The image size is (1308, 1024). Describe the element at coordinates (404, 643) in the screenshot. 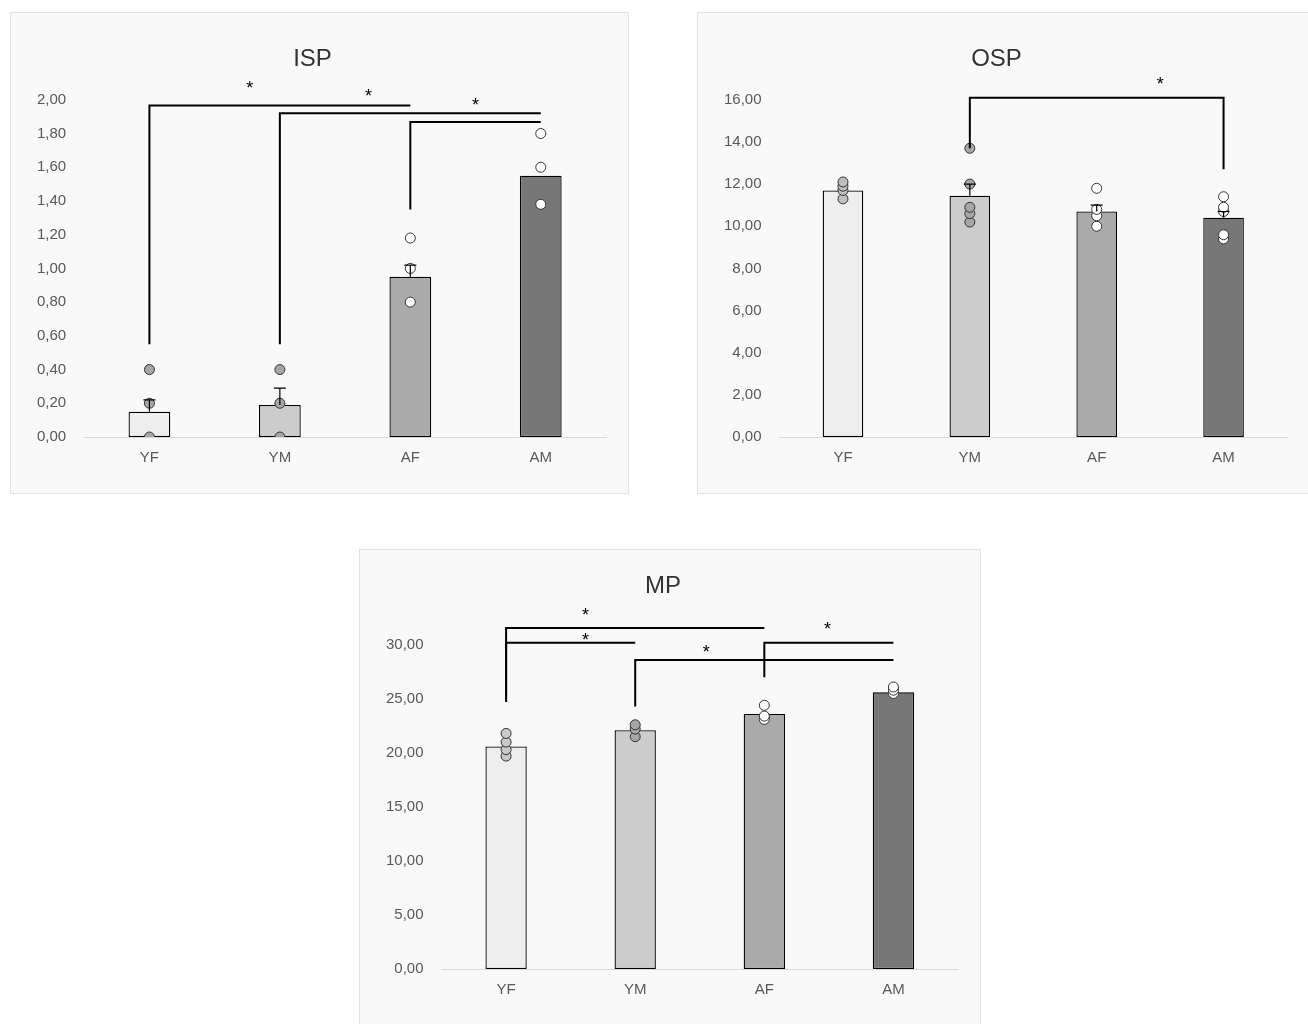

I see `y-tick-label: 30,00` at that location.